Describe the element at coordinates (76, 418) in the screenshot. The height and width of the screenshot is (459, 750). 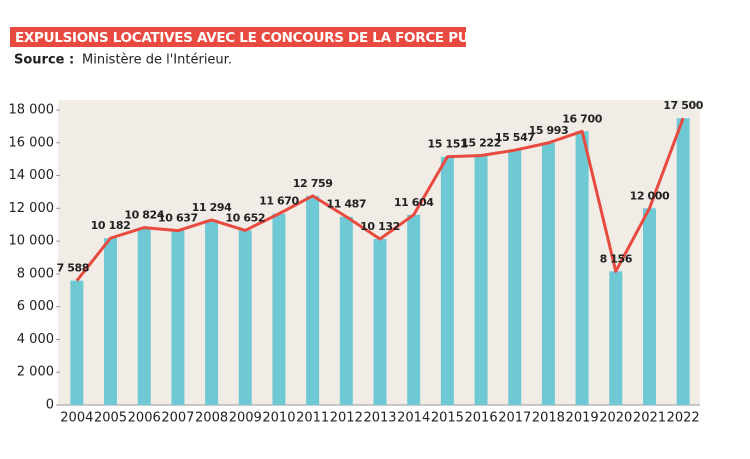
I see `x-tick-label: 2004` at that location.